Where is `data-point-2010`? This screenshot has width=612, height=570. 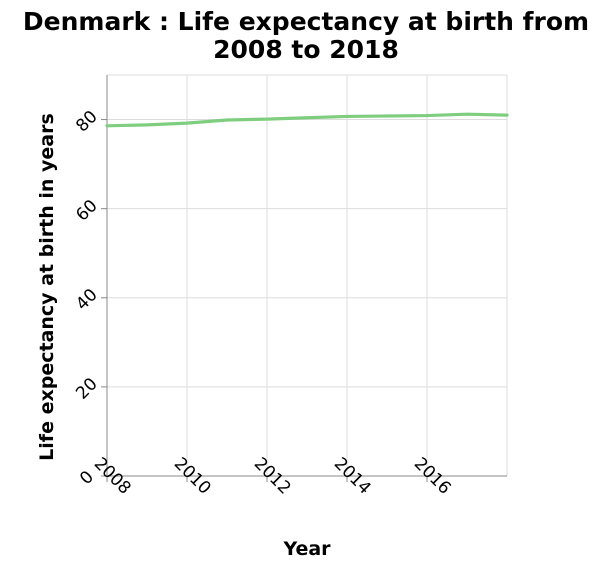 data-point-2010 is located at coordinates (187, 123).